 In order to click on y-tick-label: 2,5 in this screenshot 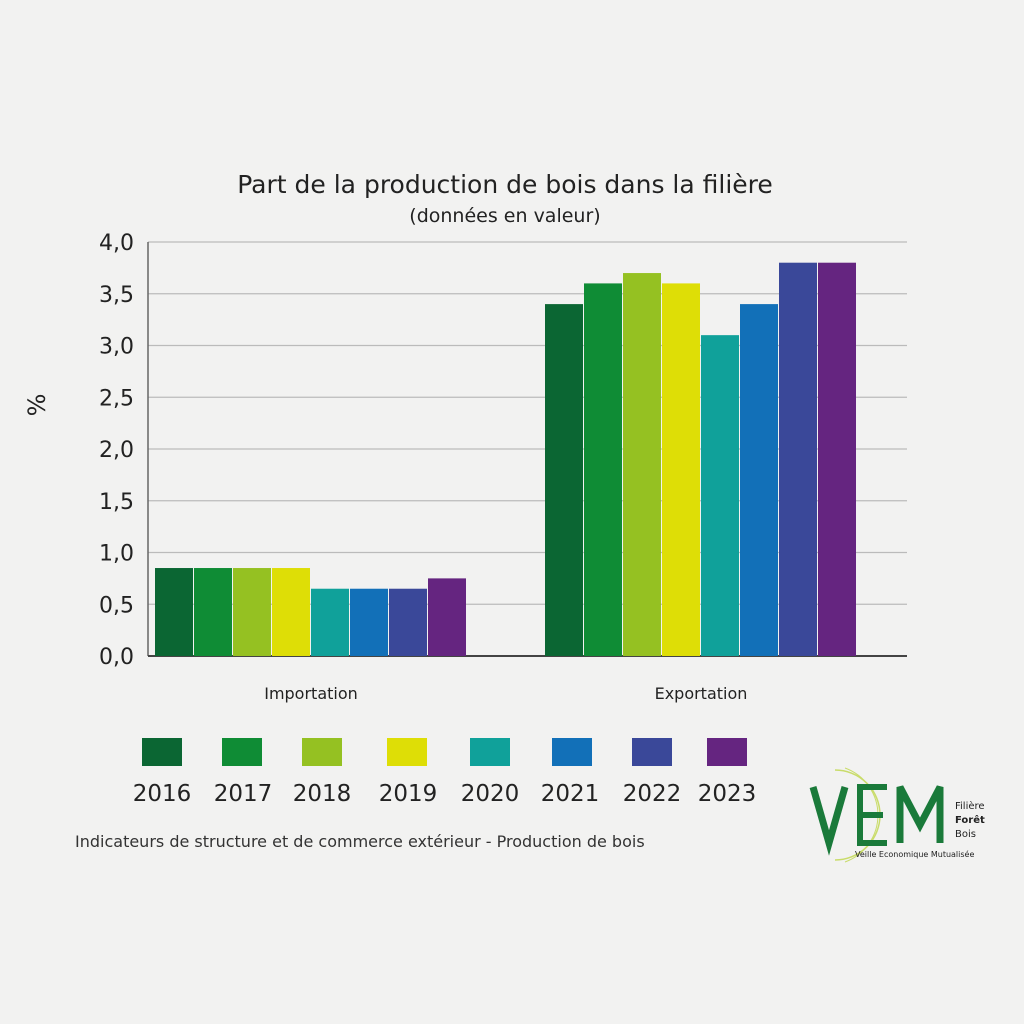, I will do `click(116, 398)`.